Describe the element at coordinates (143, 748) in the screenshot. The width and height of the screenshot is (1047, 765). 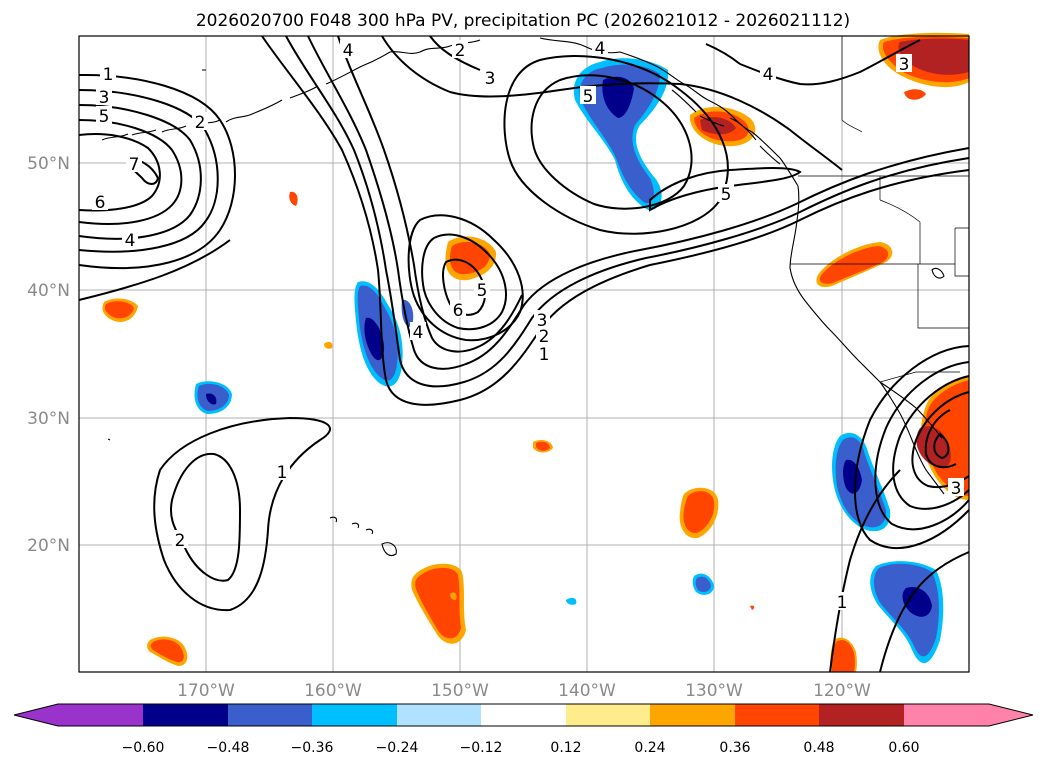
I see `cbar-tick-label: −0.60` at that location.